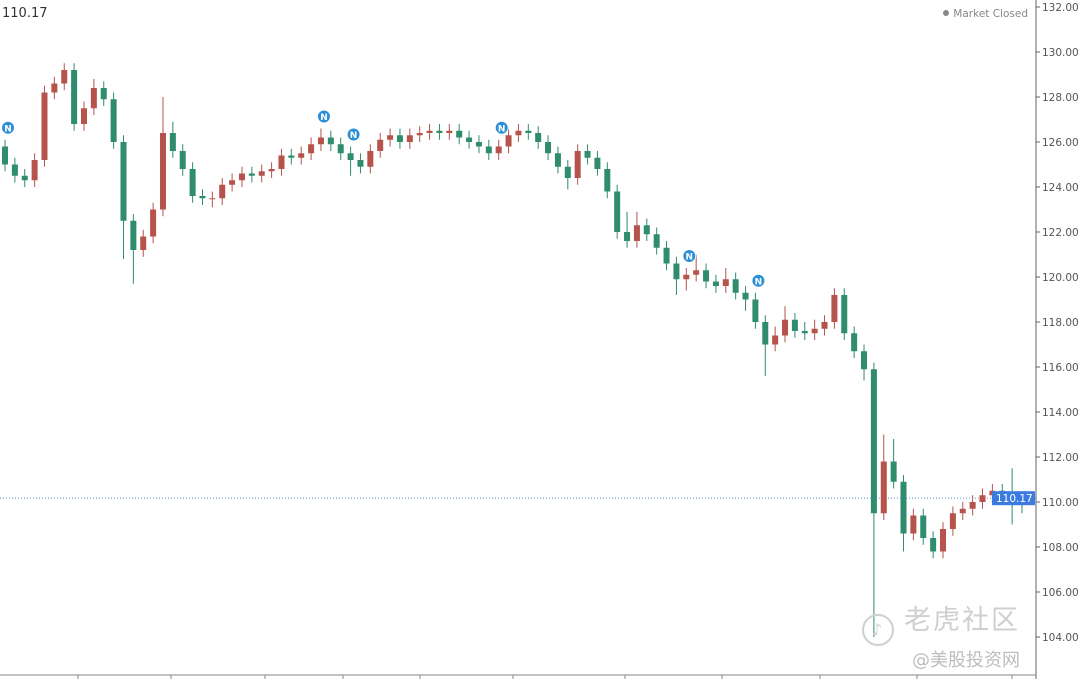  I want to click on y-tick-label: 128.00, so click(1060, 98).